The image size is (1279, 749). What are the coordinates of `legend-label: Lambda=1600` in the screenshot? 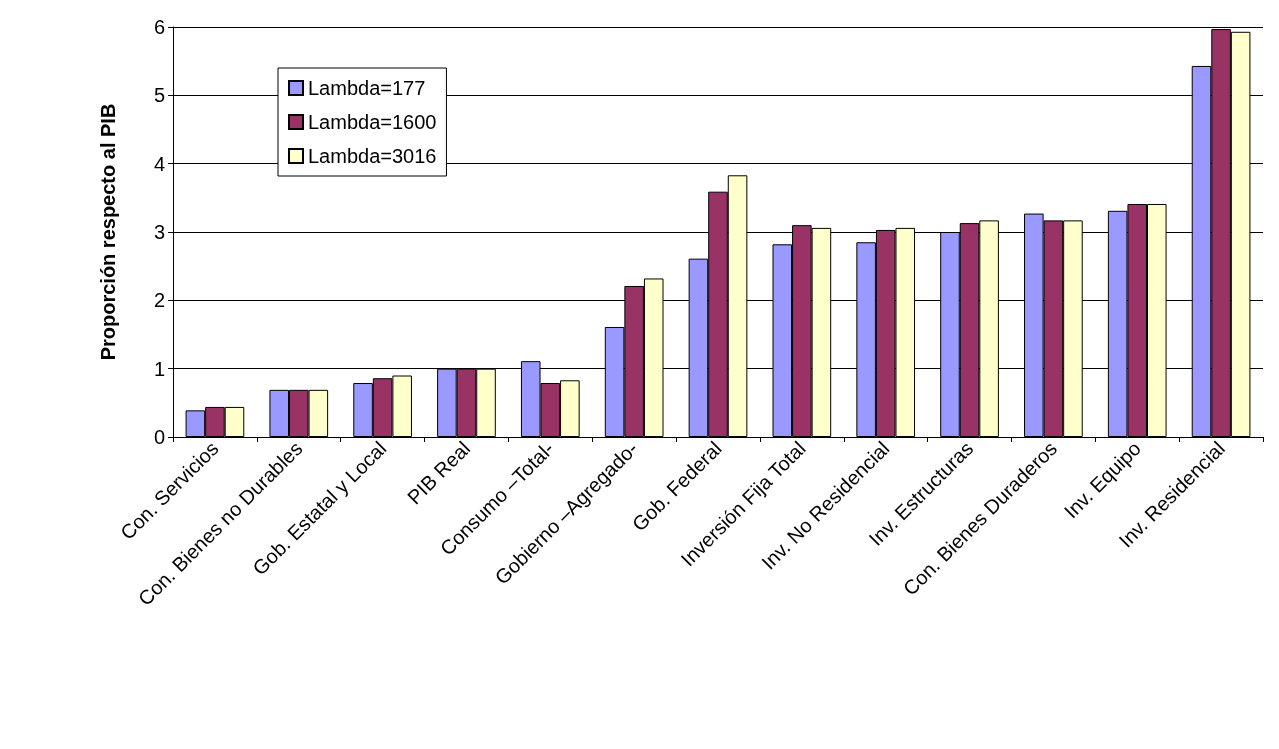 It's located at (372, 122).